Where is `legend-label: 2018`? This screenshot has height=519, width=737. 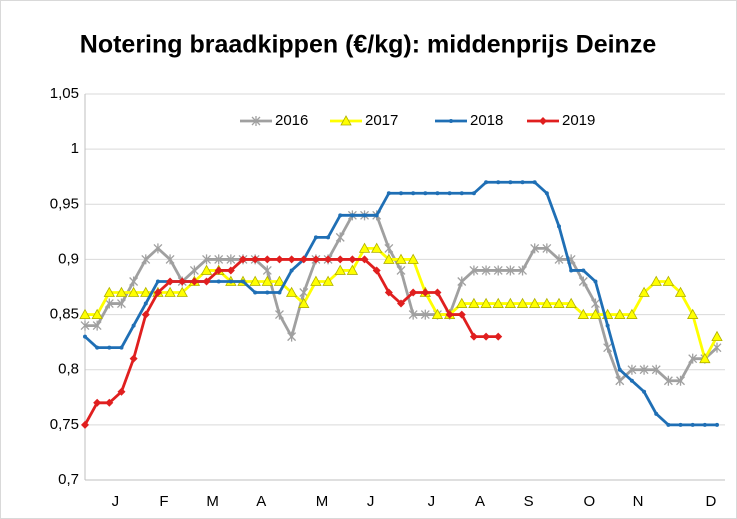
legend-label: 2018 is located at coordinates (486, 120).